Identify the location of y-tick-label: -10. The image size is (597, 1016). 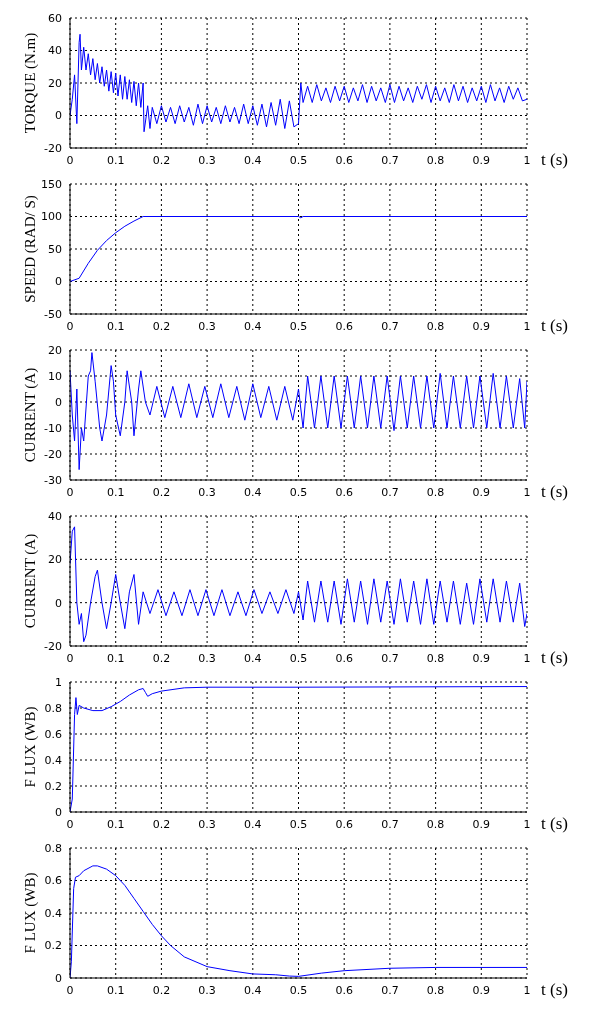
(53, 428).